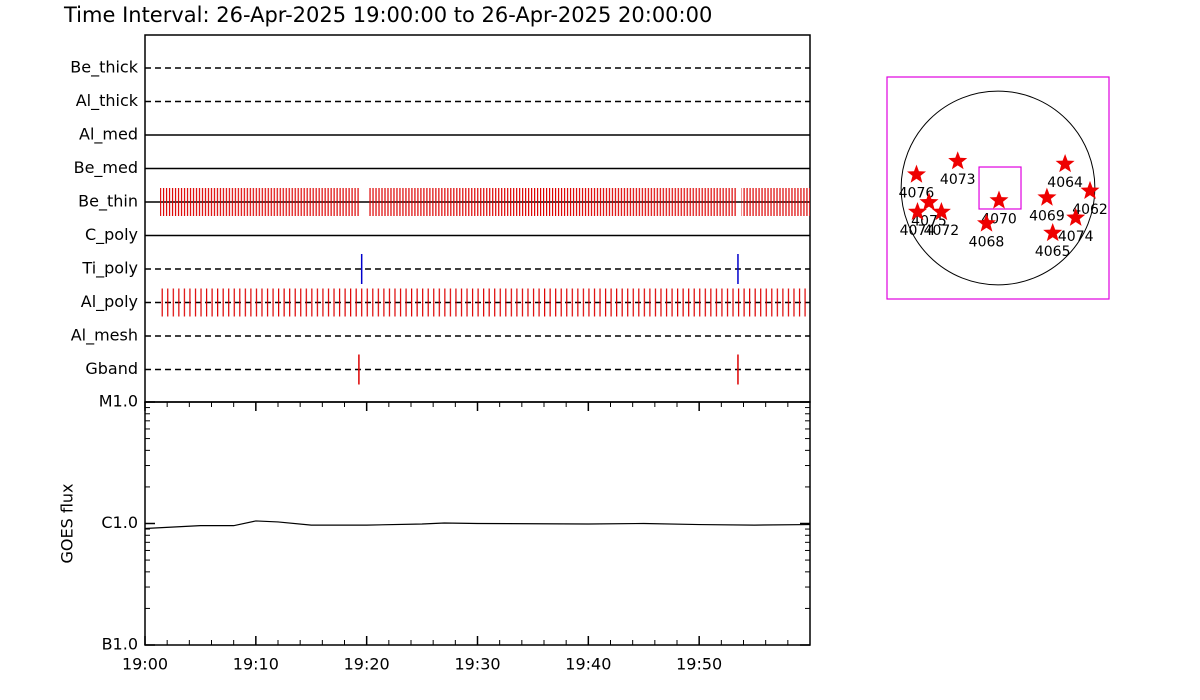  What do you see at coordinates (477, 664) in the screenshot?
I see `x-tick-label: 19:30` at bounding box center [477, 664].